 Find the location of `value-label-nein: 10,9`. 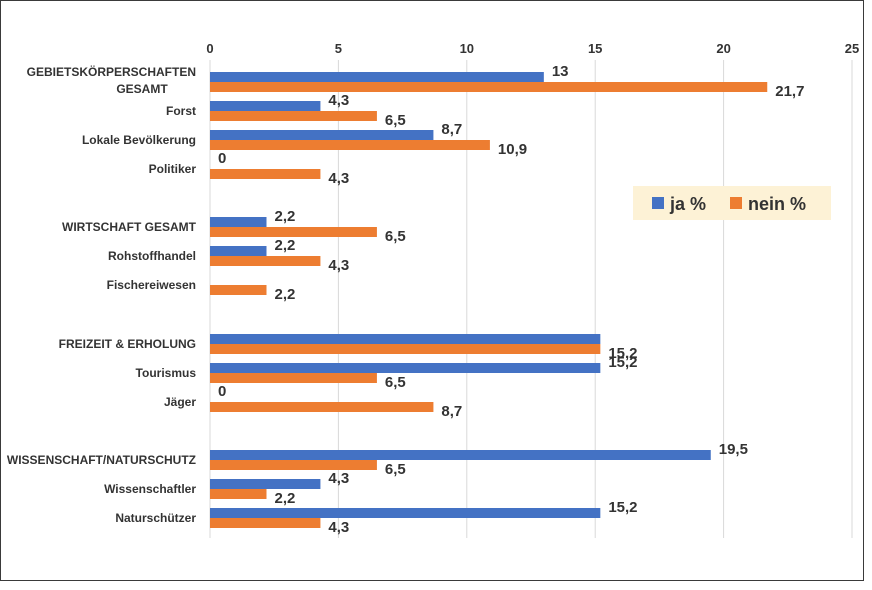

value-label-nein: 10,9 is located at coordinates (512, 149).